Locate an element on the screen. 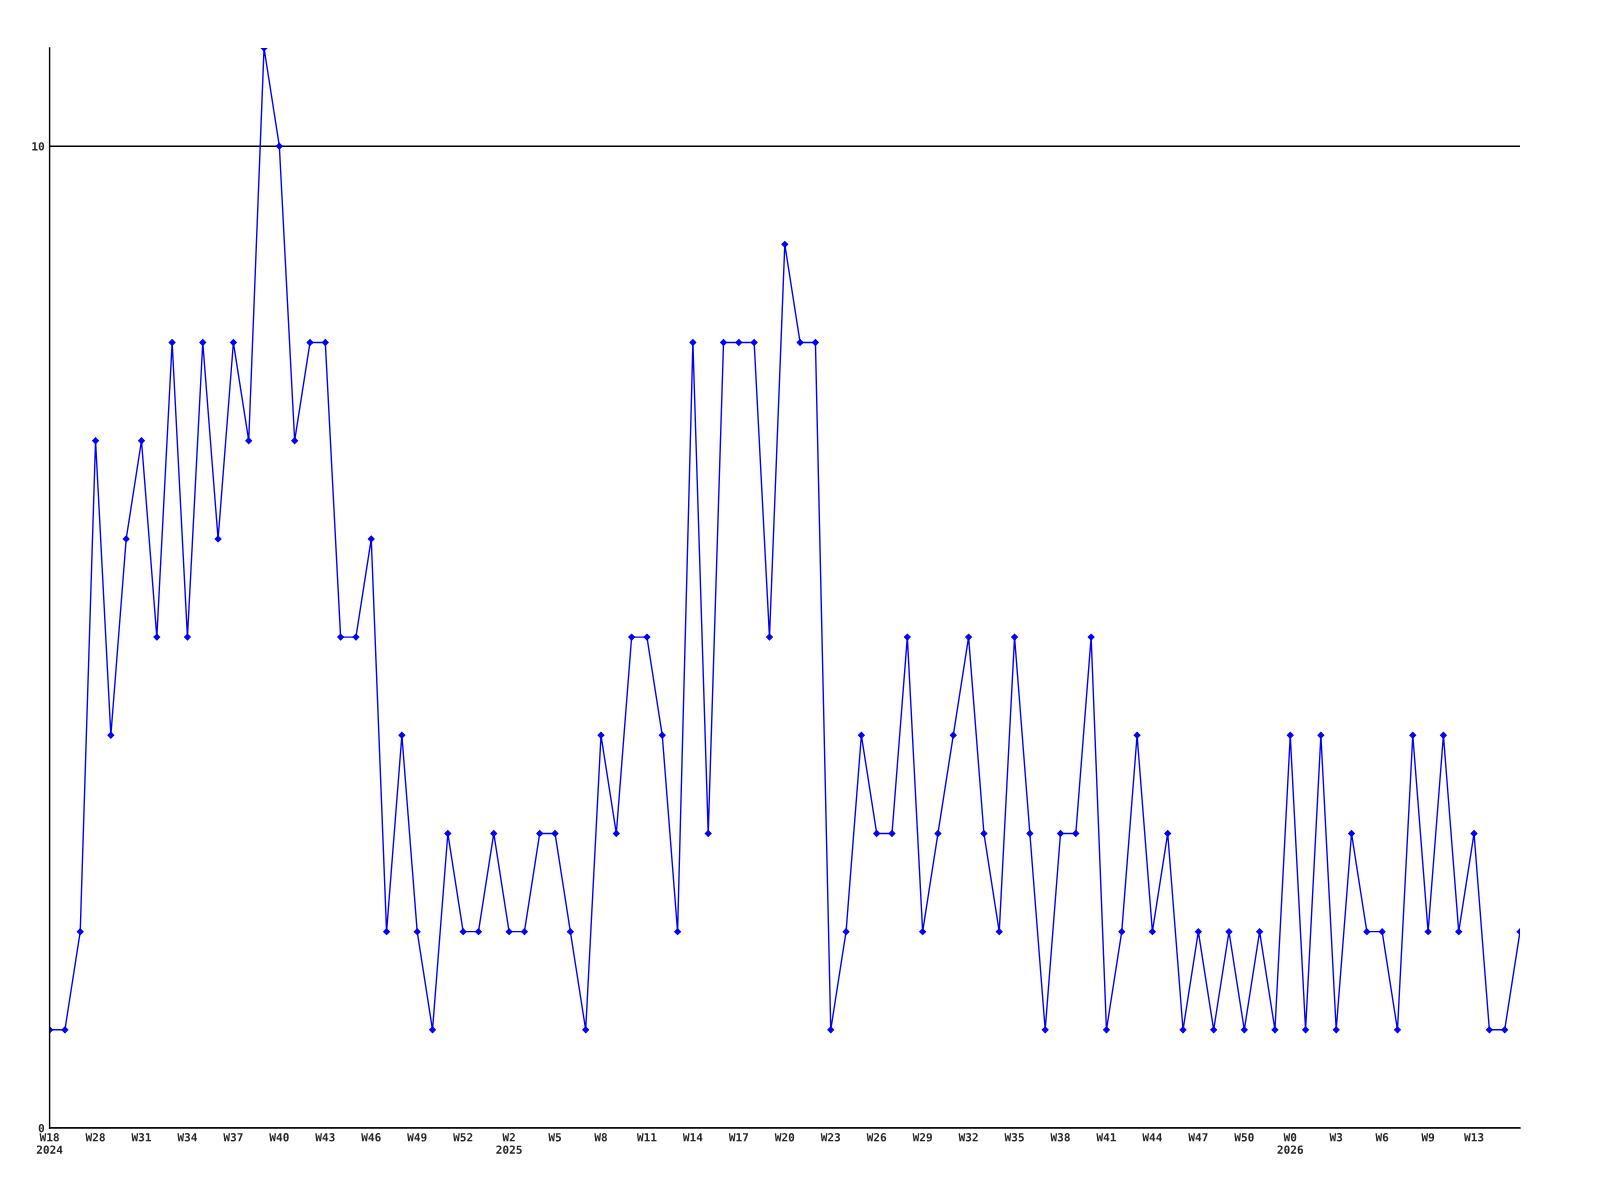 This screenshot has width=1600, height=1200. x-tick-label: W31 is located at coordinates (141, 1137).